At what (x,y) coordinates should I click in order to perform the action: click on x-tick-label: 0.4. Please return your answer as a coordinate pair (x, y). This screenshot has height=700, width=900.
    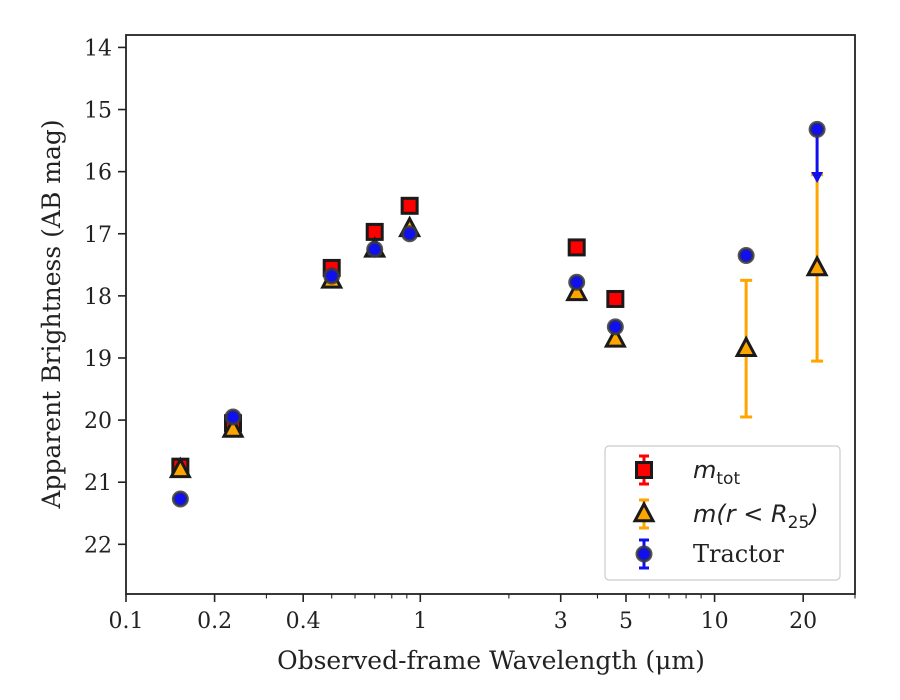
    Looking at the image, I should click on (303, 621).